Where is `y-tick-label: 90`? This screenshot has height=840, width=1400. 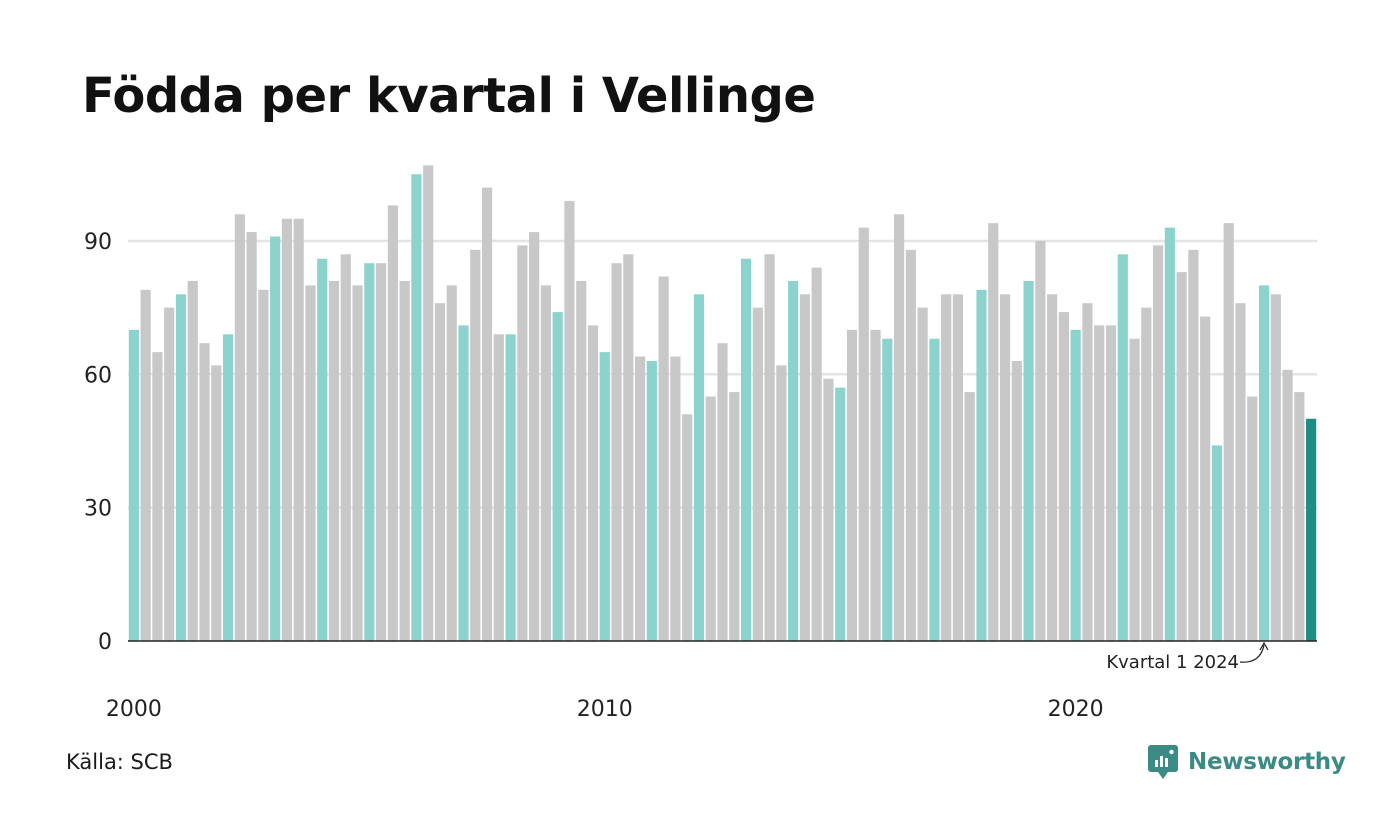
y-tick-label: 90 is located at coordinates (98, 242).